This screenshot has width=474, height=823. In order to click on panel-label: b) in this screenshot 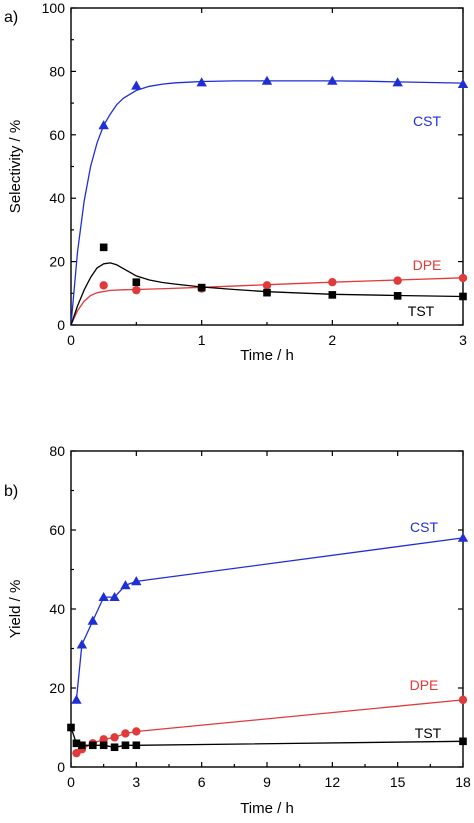, I will do `click(11, 491)`.